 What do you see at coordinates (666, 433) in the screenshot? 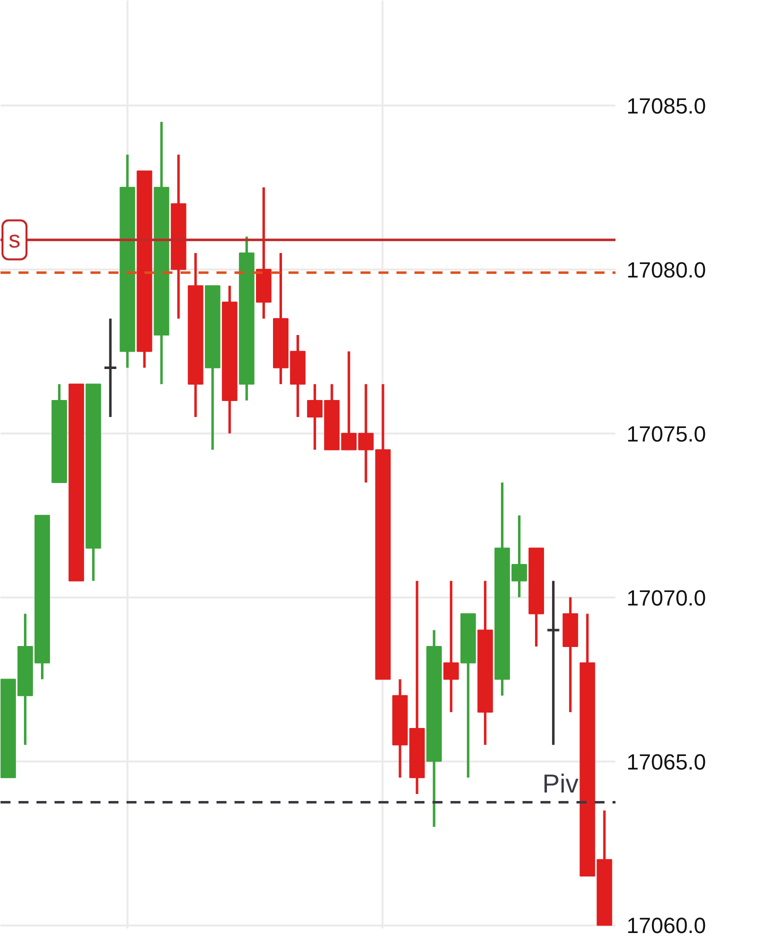
I see `y-tick-label: 17075.0` at bounding box center [666, 433].